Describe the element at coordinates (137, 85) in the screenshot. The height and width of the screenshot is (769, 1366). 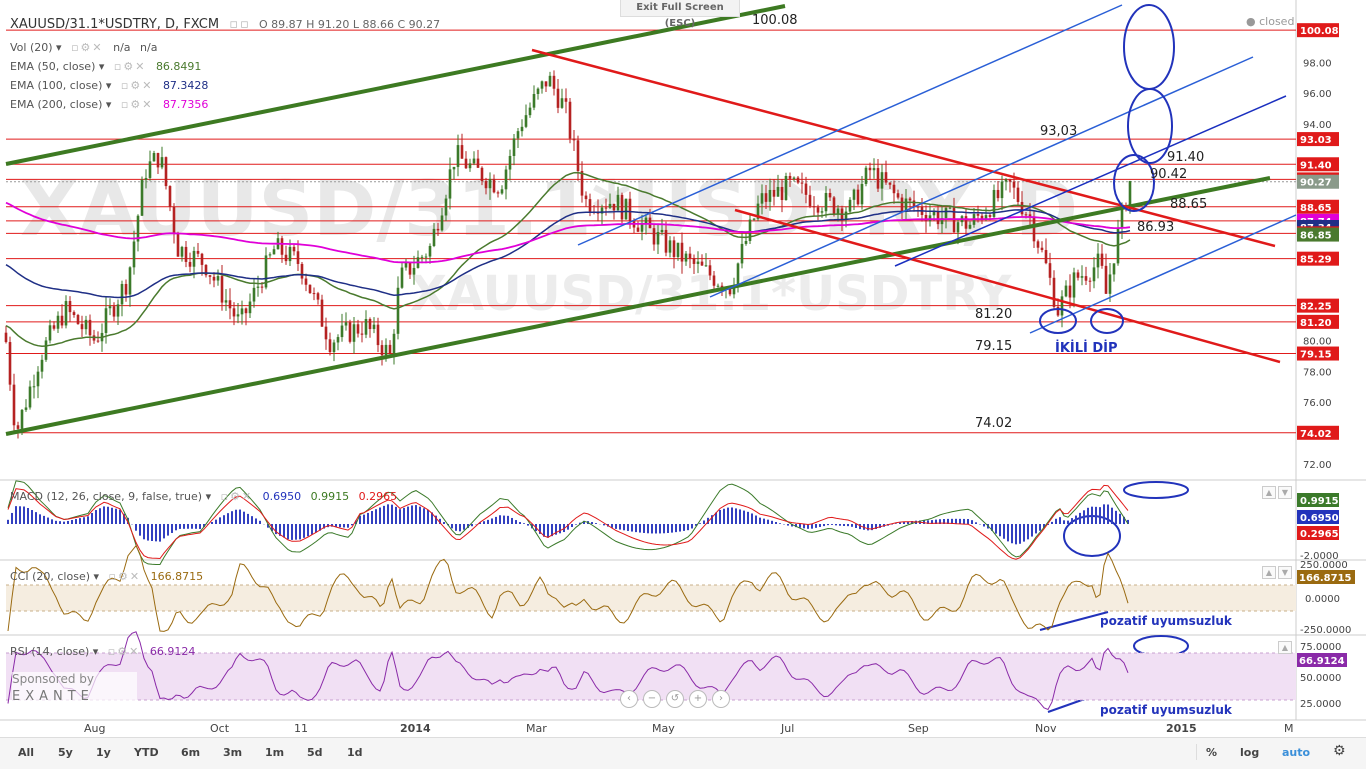
I see `ema100-buttons: ▫⚙✕` at that location.